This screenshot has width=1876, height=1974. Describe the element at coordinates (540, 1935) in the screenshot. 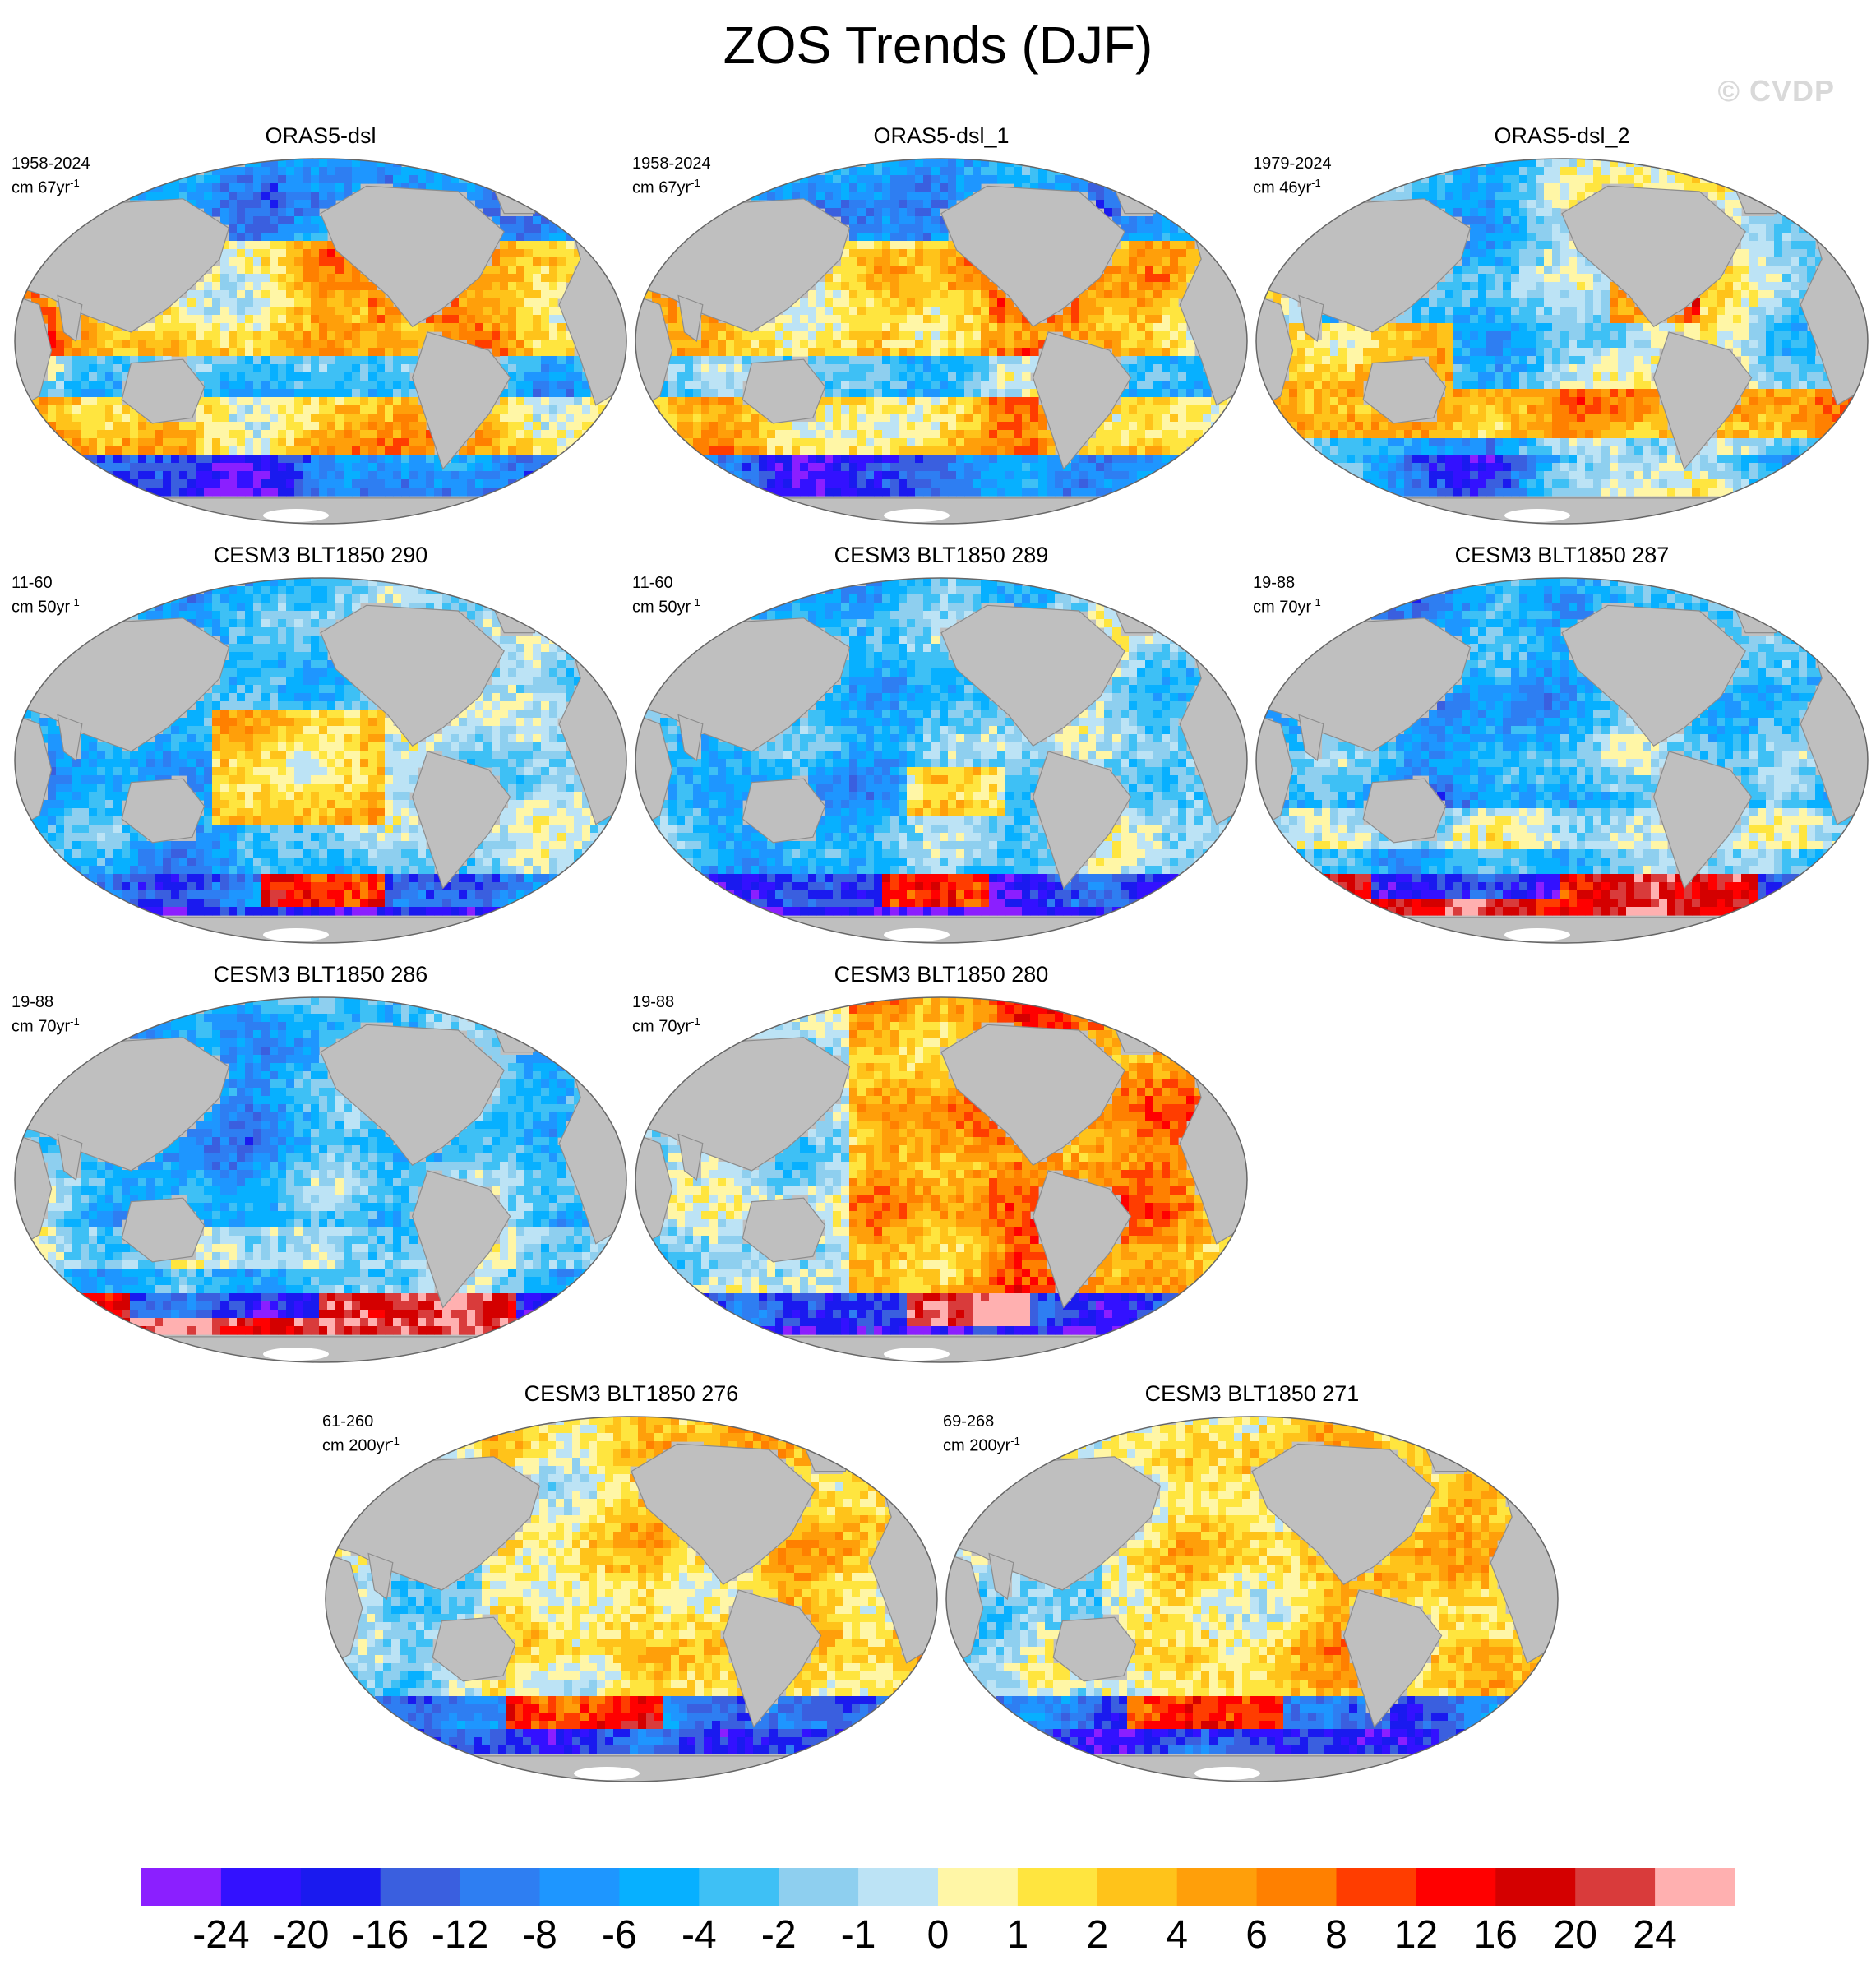

I see `colorbar-tick-label: -8` at that location.